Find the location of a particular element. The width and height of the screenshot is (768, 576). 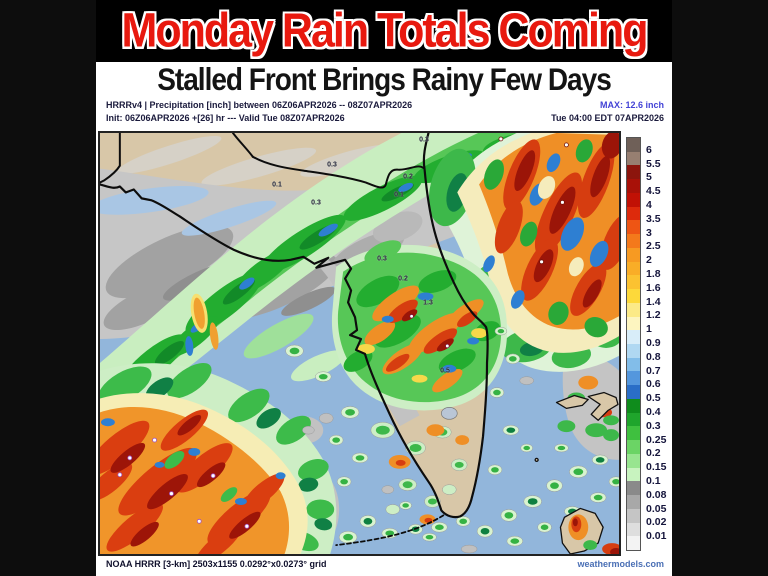

colorbar-label: 3 is located at coordinates (649, 232).